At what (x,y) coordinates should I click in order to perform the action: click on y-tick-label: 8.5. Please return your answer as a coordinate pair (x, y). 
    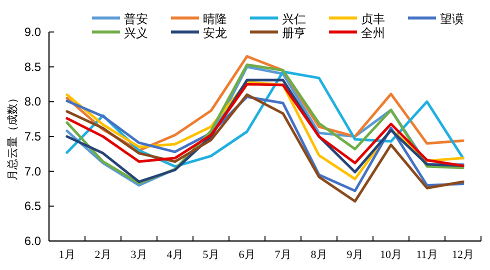
    Looking at the image, I should click on (33, 67).